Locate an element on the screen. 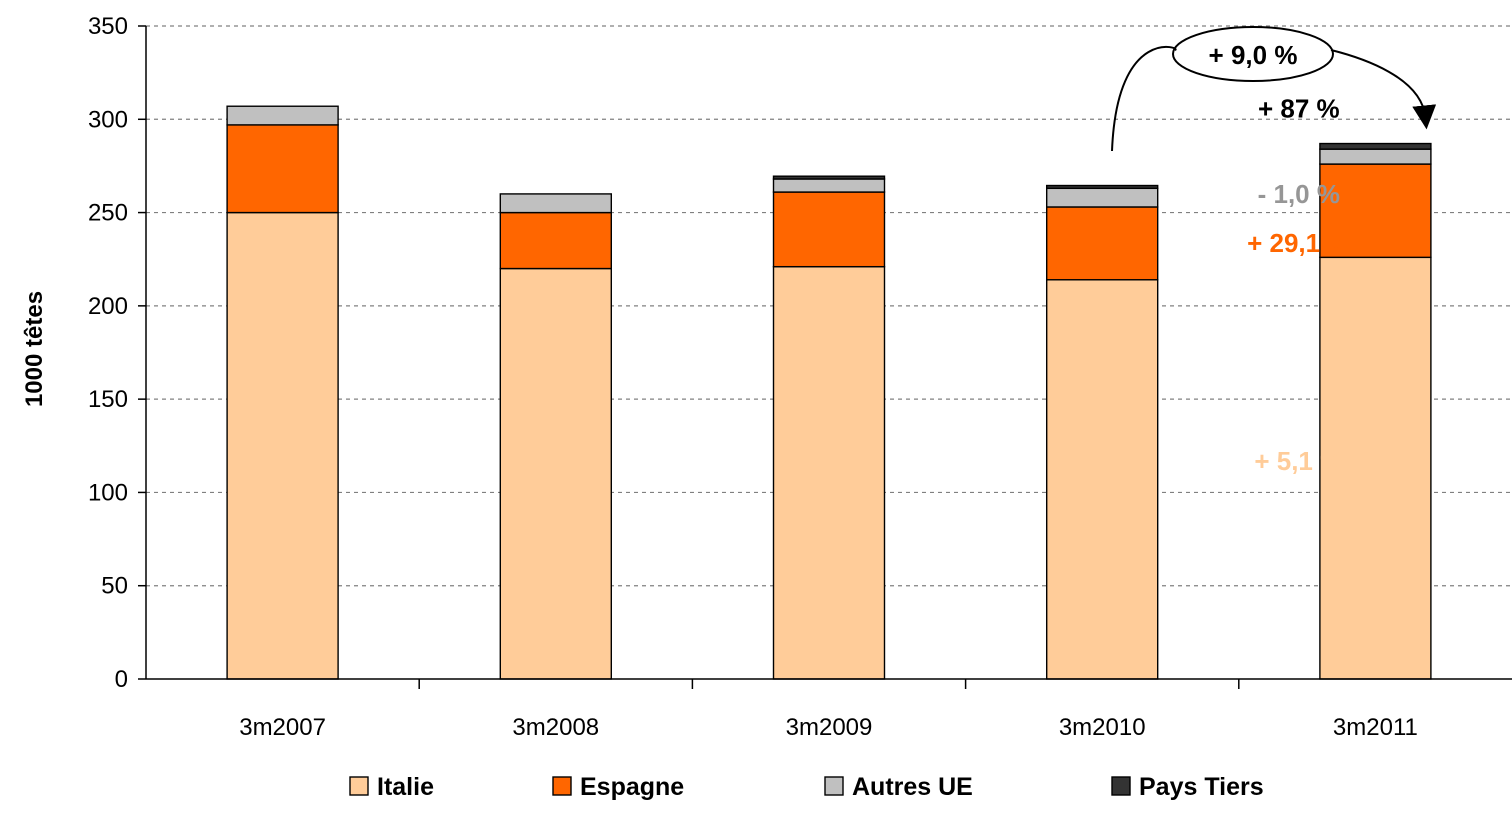  x-tick-label: 3m2008 is located at coordinates (555, 727).